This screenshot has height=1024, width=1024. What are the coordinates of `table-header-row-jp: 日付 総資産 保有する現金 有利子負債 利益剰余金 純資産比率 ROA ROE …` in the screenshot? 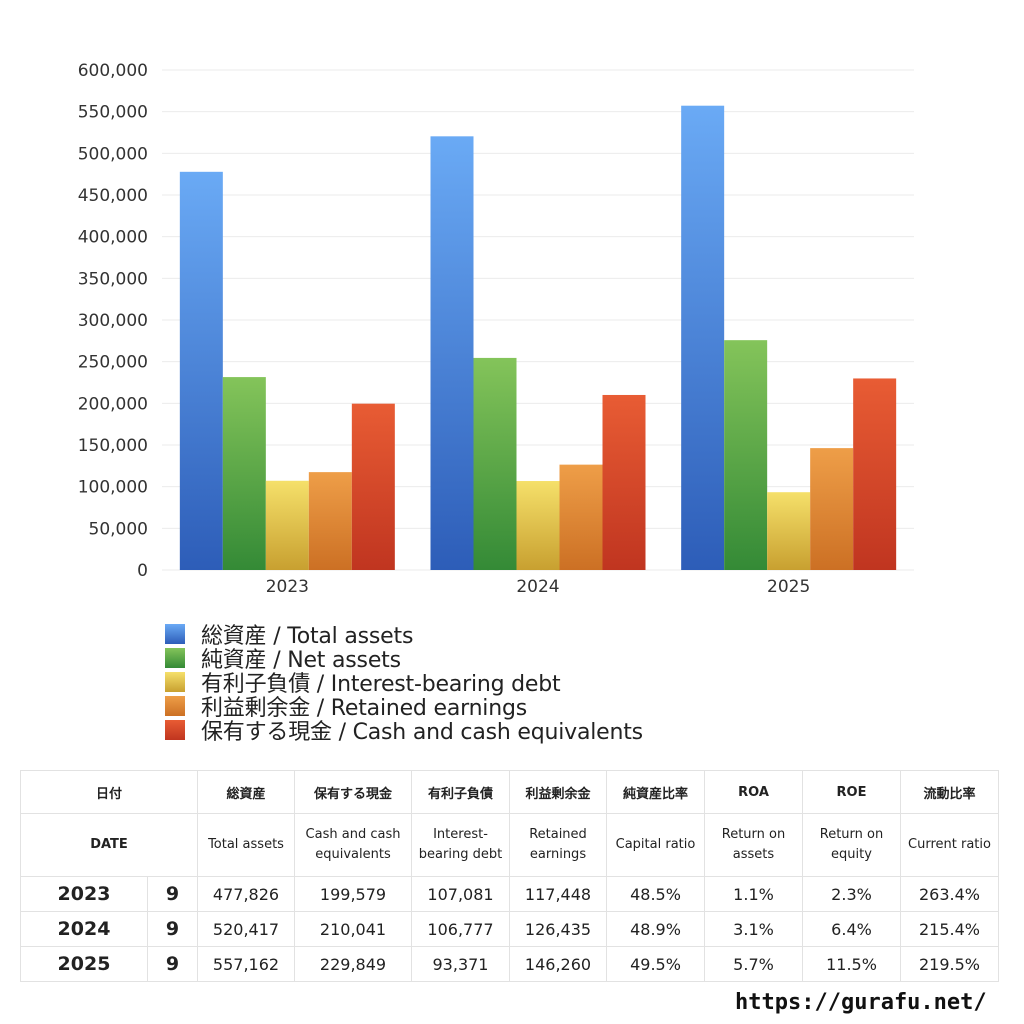 It's located at (509, 792).